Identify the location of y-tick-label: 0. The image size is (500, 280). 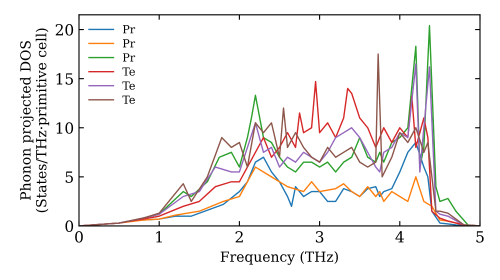
(69, 226).